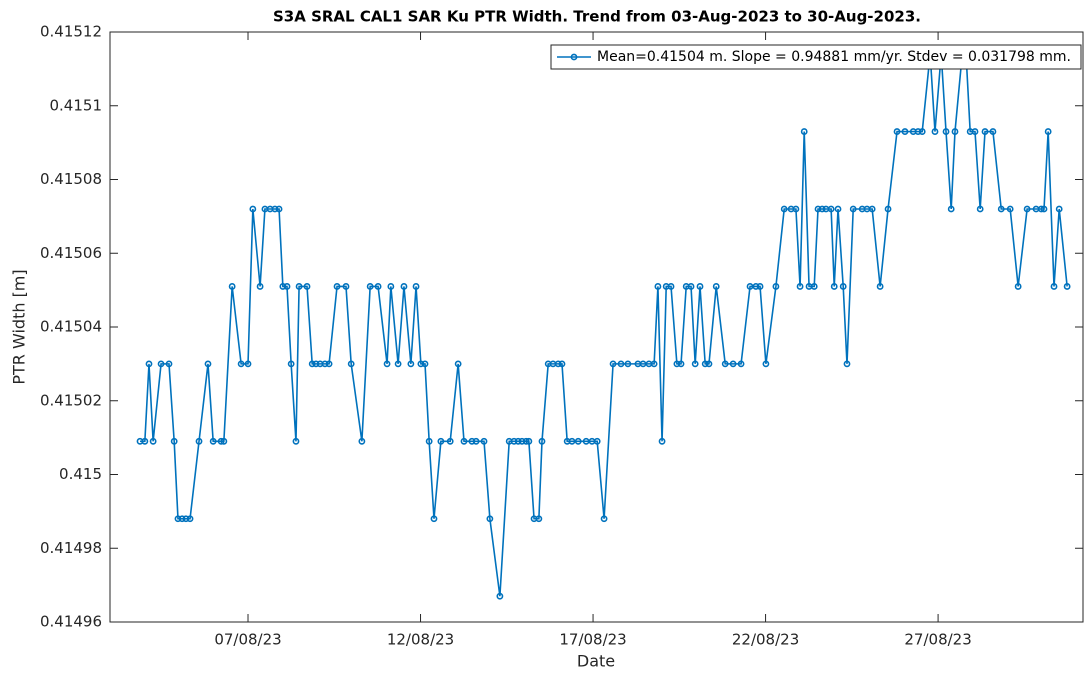  Describe the element at coordinates (71, 548) in the screenshot. I see `y-tick-label: 0.41498` at that location.